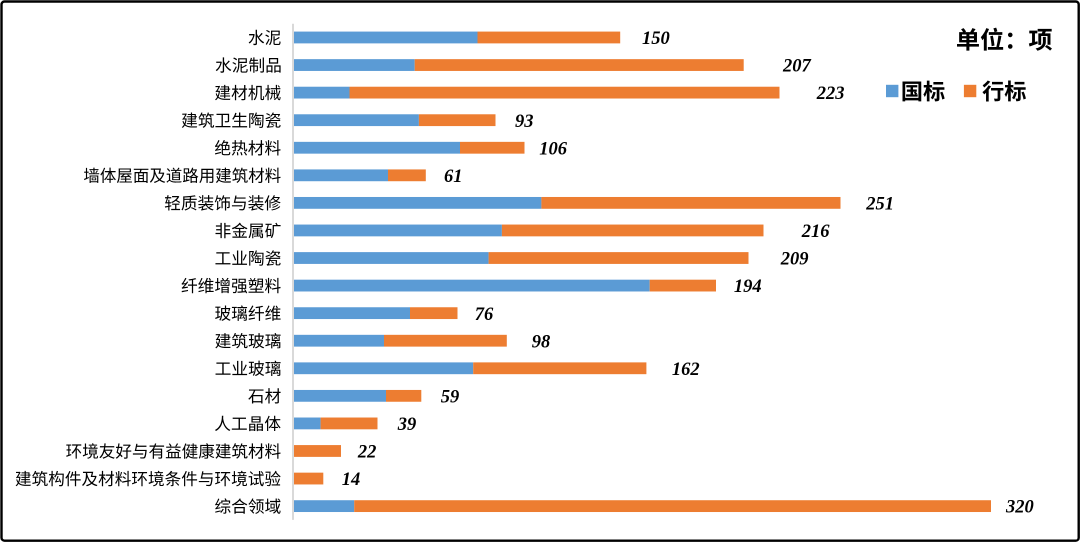  What do you see at coordinates (453, 177) in the screenshot?
I see `svg-text: 61` at bounding box center [453, 177].